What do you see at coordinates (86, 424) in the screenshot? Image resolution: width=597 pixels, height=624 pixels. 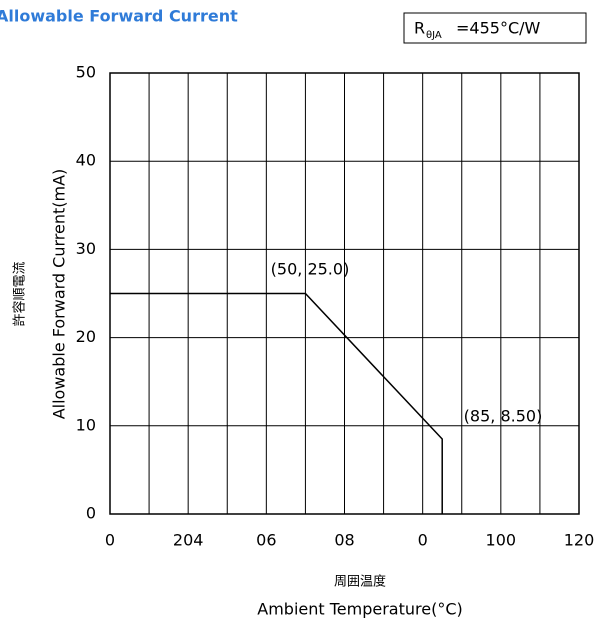 I see `y-tick-label: 10` at bounding box center [86, 424].